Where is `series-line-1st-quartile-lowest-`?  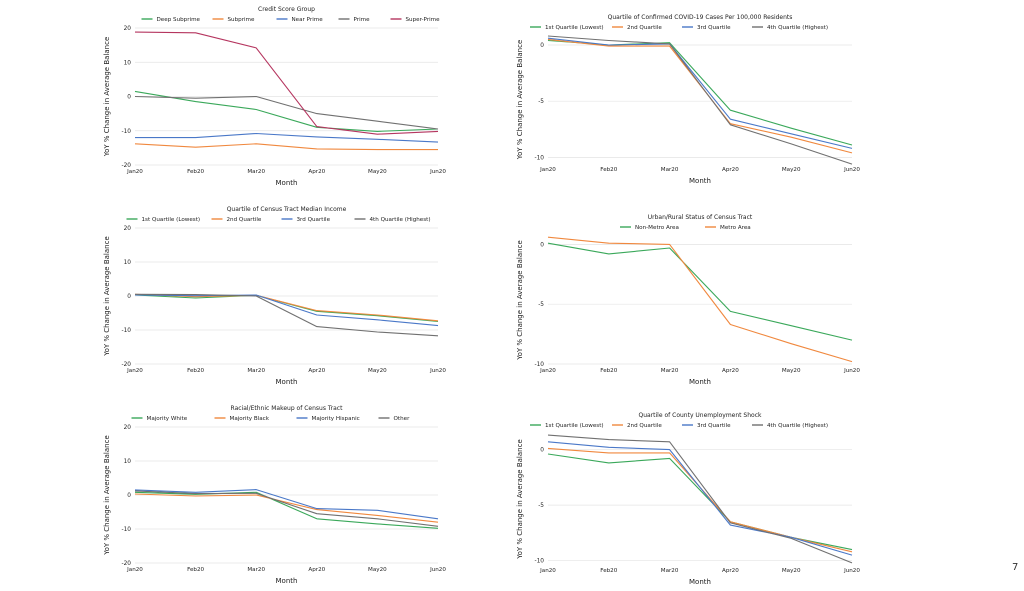 series-line-1st-quartile-lowest- is located at coordinates (286, 308).